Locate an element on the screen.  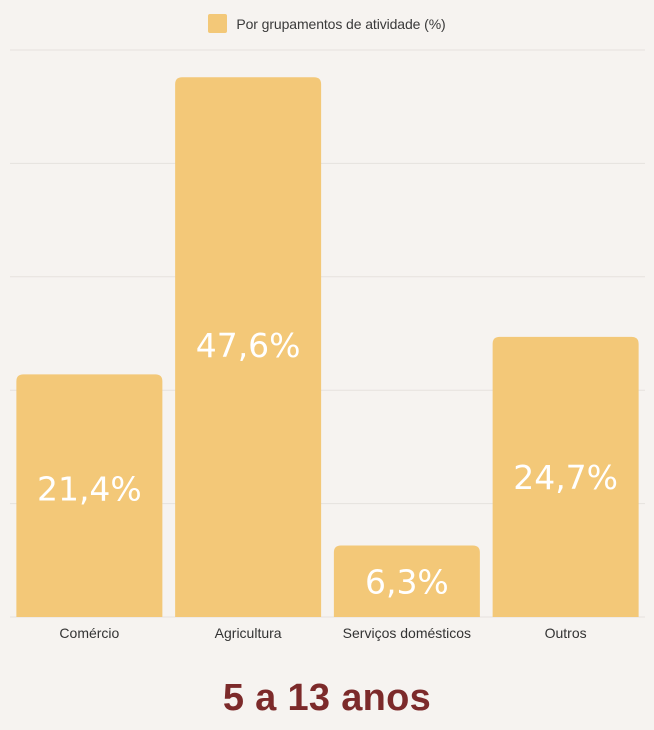
bar-value-label: 6,3% is located at coordinates (407, 581).